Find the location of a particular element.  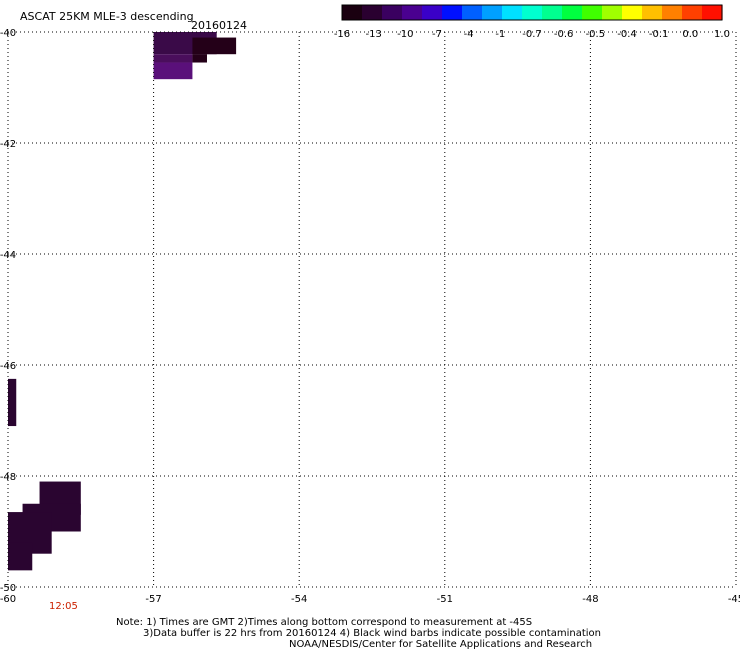

latitude-tick-label: -40 is located at coordinates (8, 33).